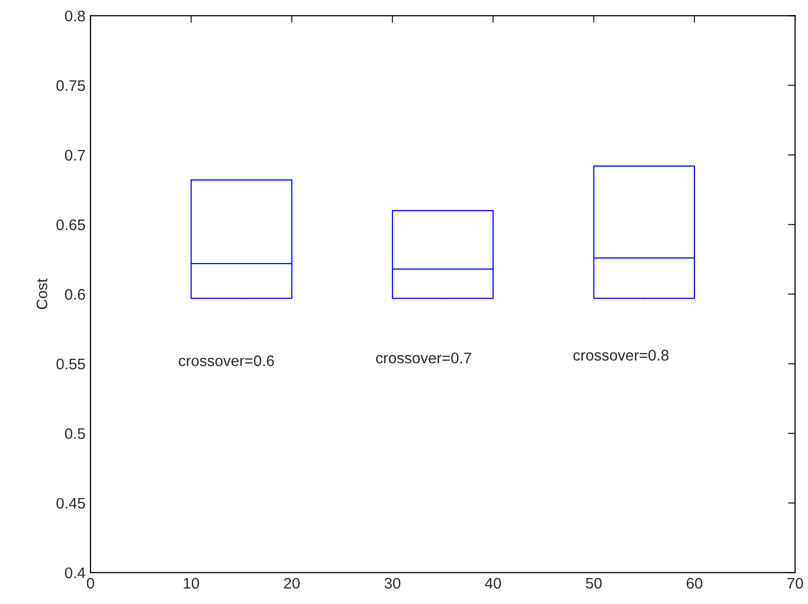  I want to click on annotation: crossover=0.6, so click(226, 360).